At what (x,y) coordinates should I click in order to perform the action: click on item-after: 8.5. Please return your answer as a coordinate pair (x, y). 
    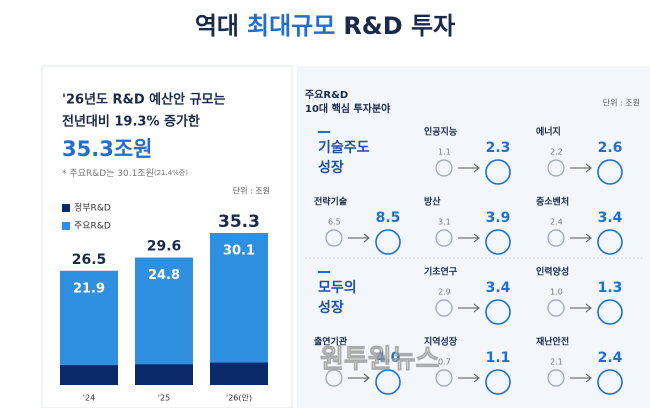
    Looking at the image, I should click on (388, 218).